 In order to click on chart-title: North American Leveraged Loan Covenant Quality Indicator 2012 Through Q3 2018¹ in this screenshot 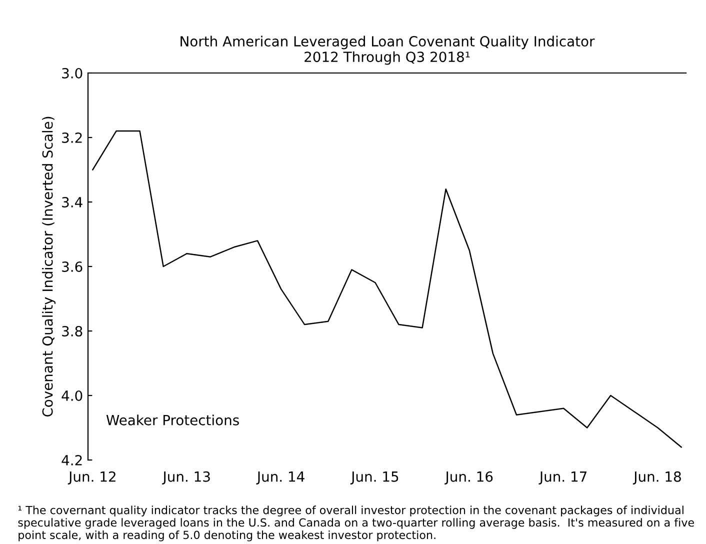, I will do `click(387, 50)`.